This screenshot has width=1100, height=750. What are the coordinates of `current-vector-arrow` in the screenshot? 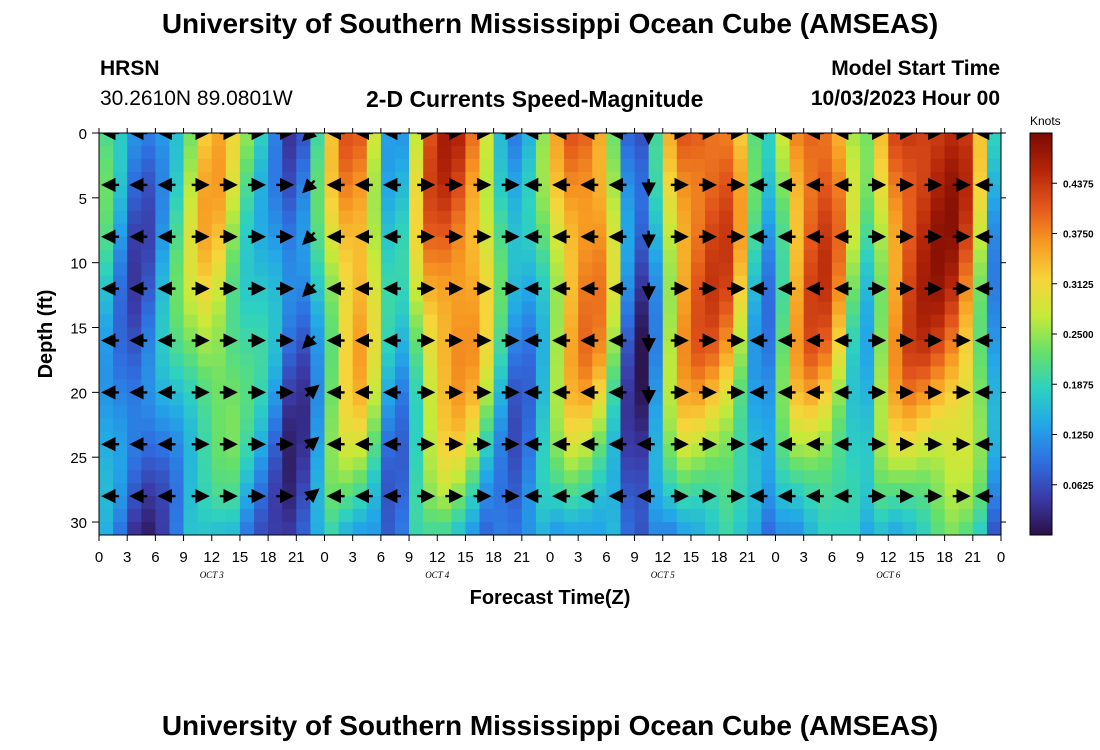 It's located at (309, 137).